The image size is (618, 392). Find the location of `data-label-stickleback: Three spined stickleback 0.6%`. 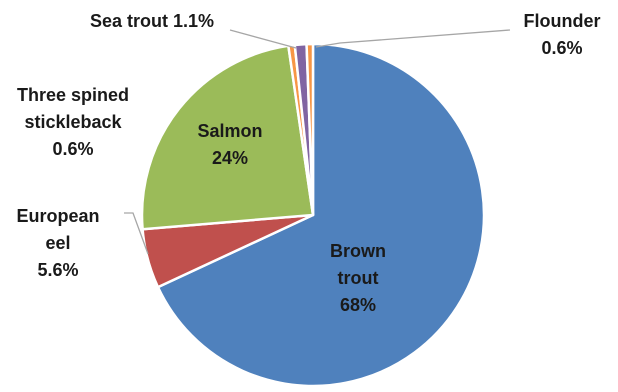

data-label-stickleback: Three spined stickleback 0.6% is located at coordinates (73, 122).